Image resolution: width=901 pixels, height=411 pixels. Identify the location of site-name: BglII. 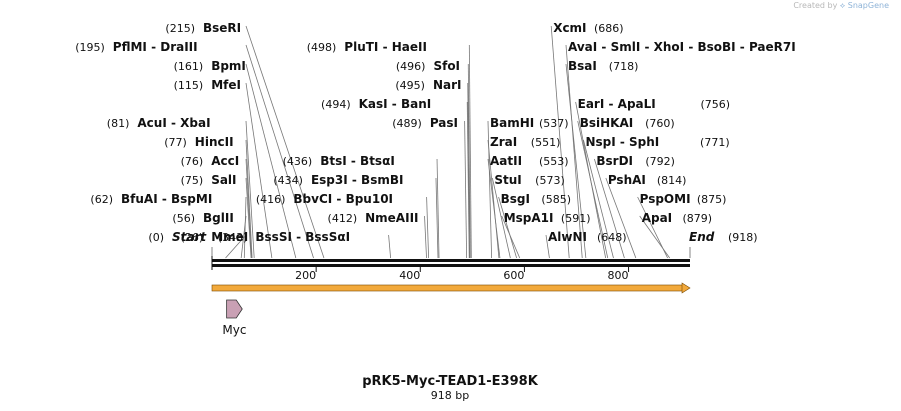
(218, 218).